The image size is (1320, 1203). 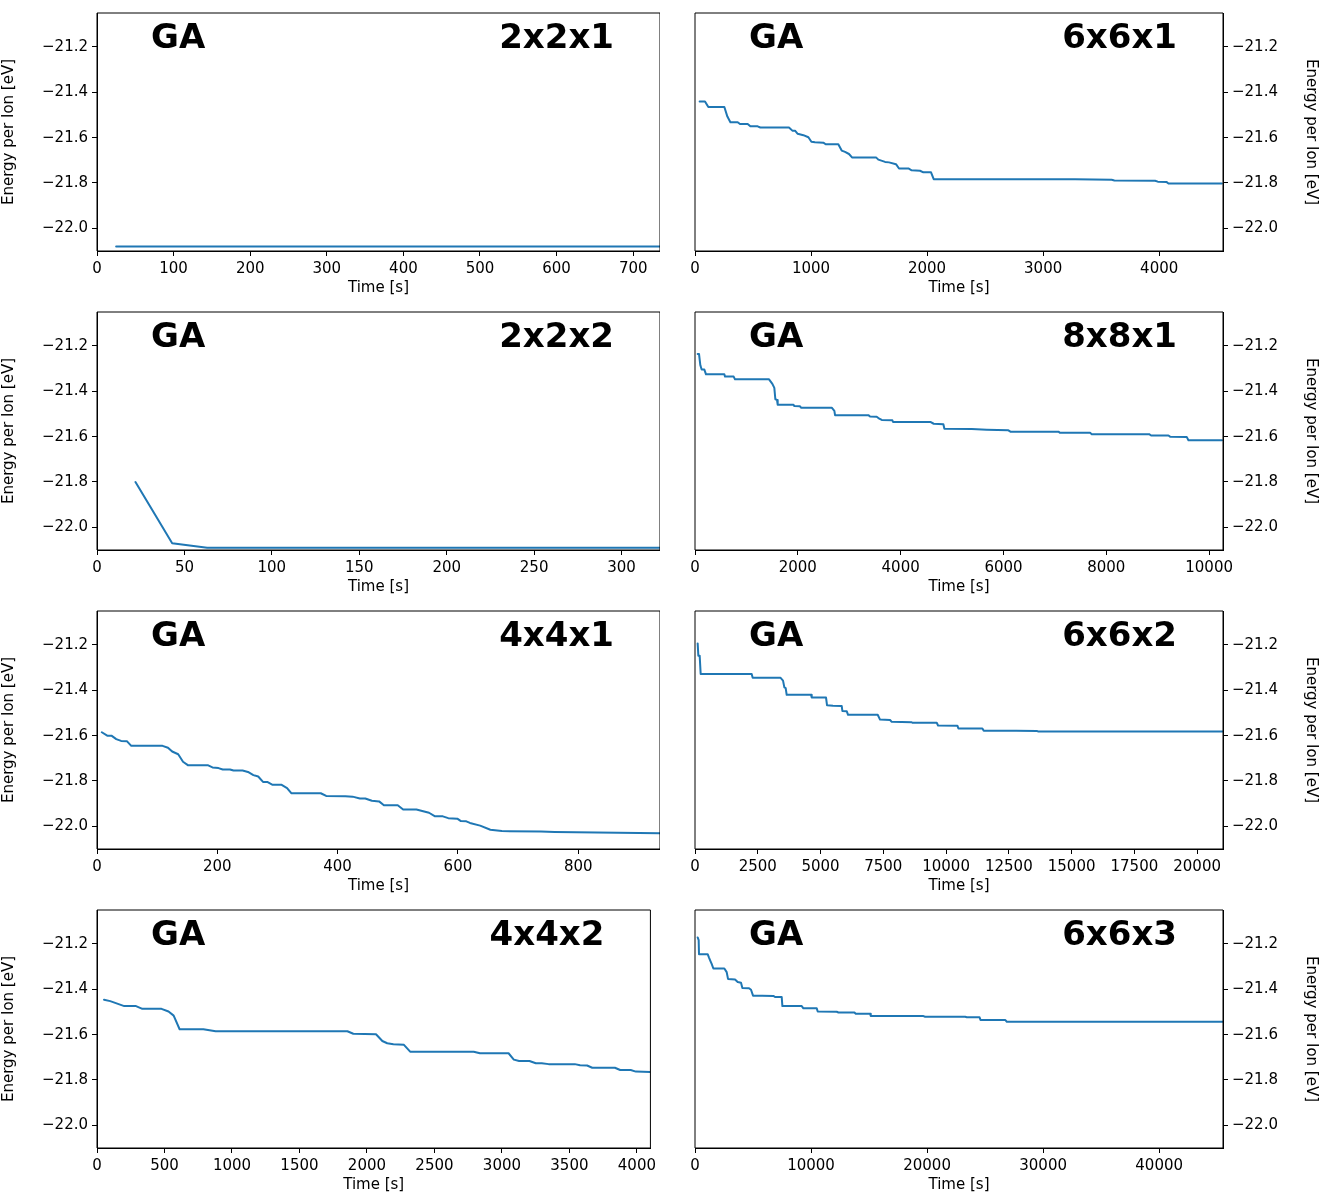 What do you see at coordinates (757, 865) in the screenshot?
I see `x-tick-label: 2500` at bounding box center [757, 865].